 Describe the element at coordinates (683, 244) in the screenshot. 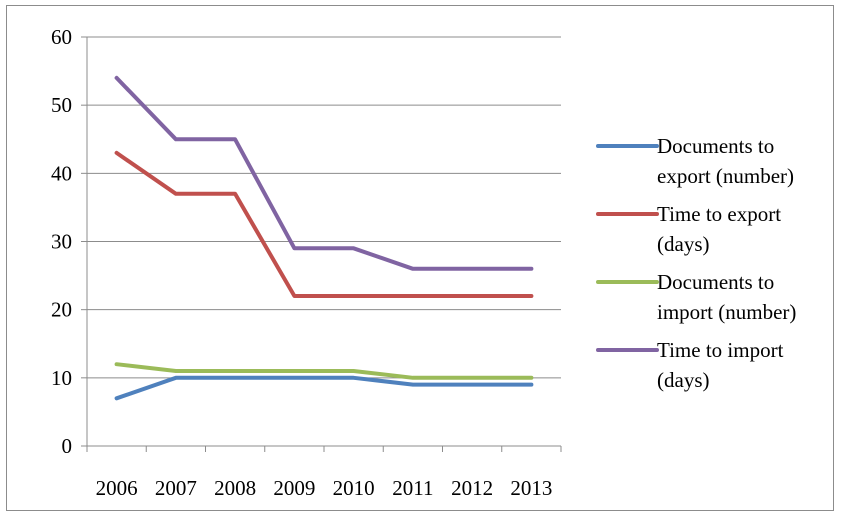

I see `legend-label-2: (days)` at that location.